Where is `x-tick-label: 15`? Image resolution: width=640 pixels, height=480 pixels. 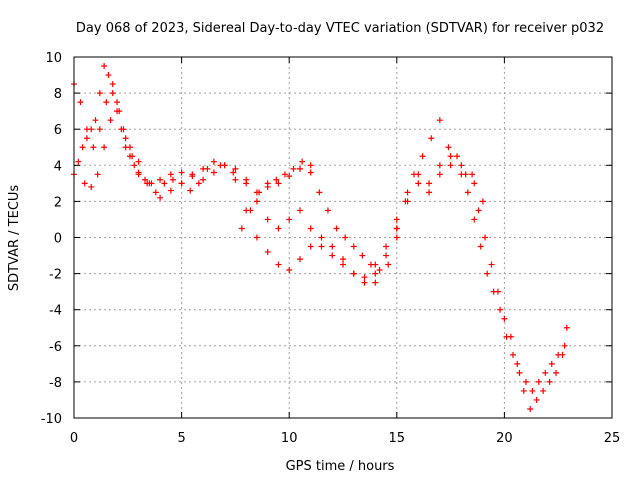
x-tick-label: 15 is located at coordinates (397, 438).